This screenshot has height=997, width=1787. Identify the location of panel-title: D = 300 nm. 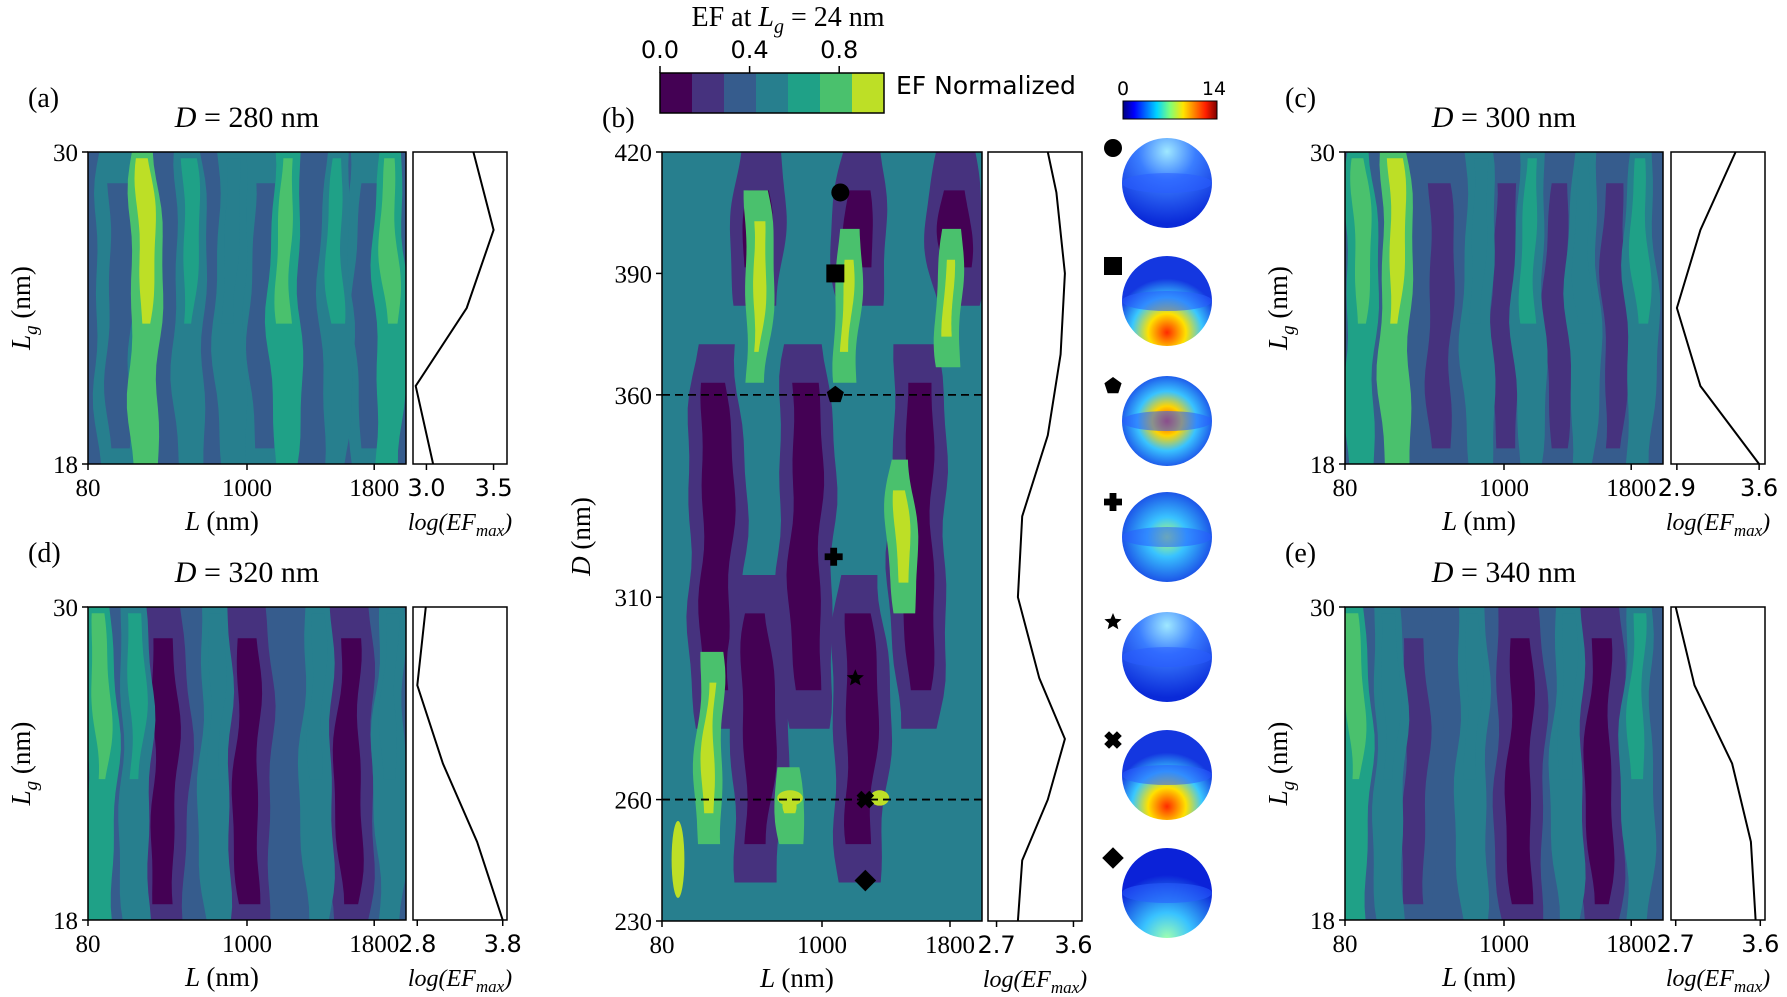
(1503, 117).